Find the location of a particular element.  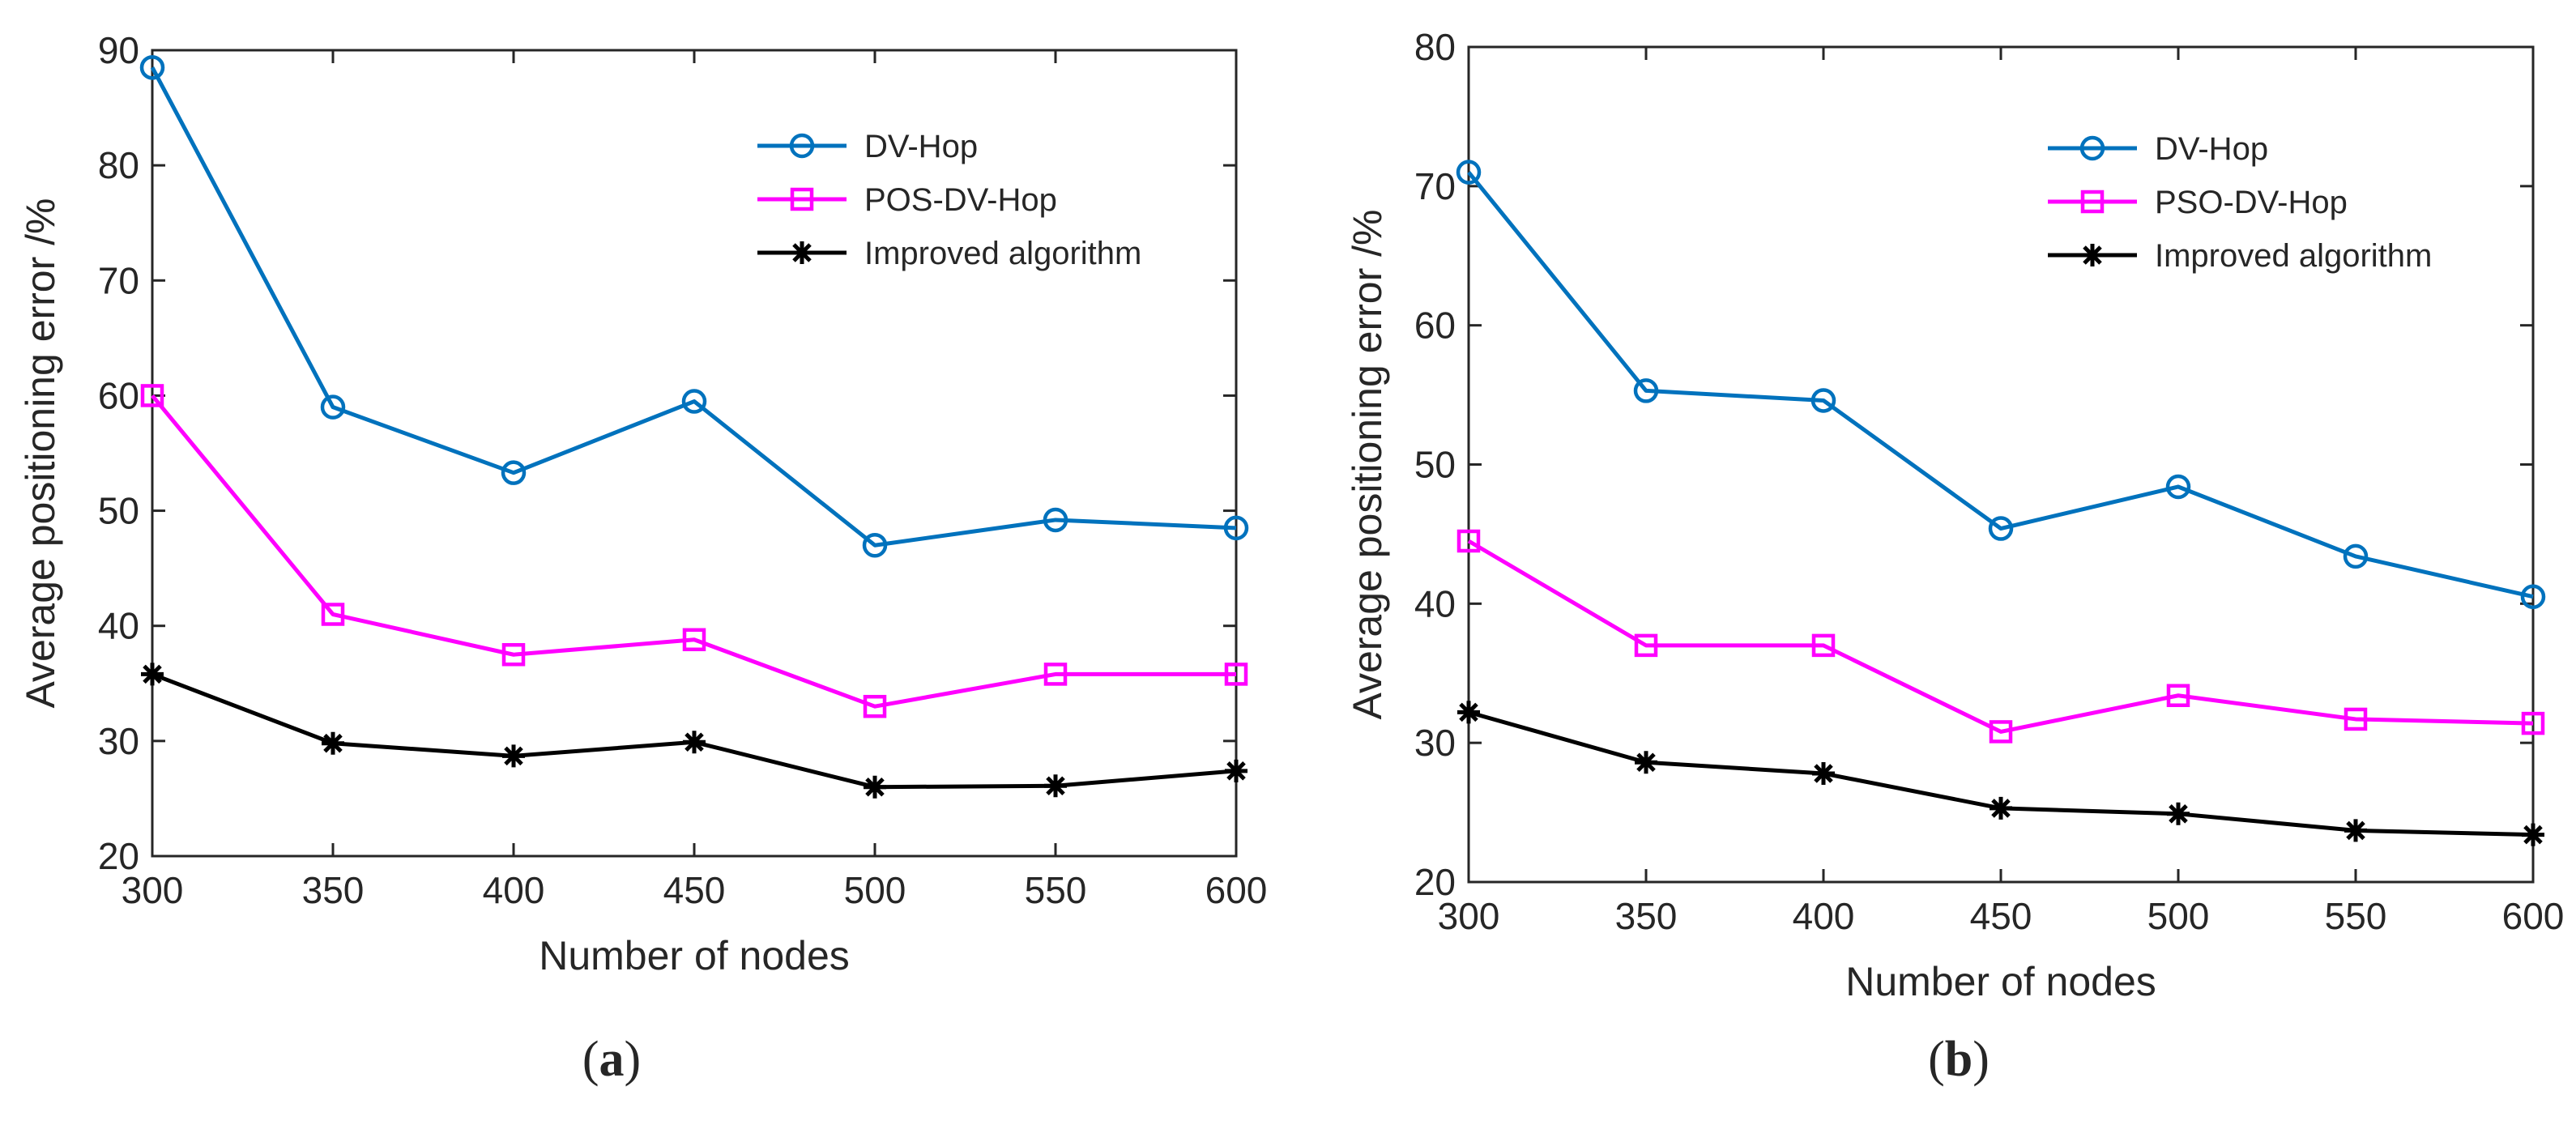

panel-caption: (b) is located at coordinates (1959, 1059).